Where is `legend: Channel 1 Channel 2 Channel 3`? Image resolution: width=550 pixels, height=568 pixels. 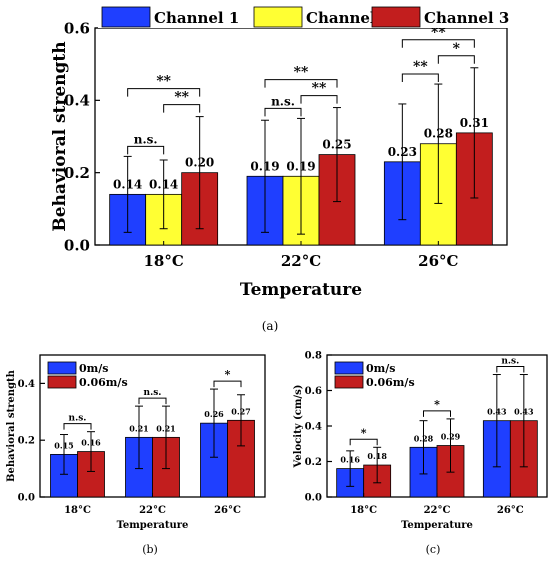 legend: Channel 1 Channel 2 Channel 3 is located at coordinates (307, 16).